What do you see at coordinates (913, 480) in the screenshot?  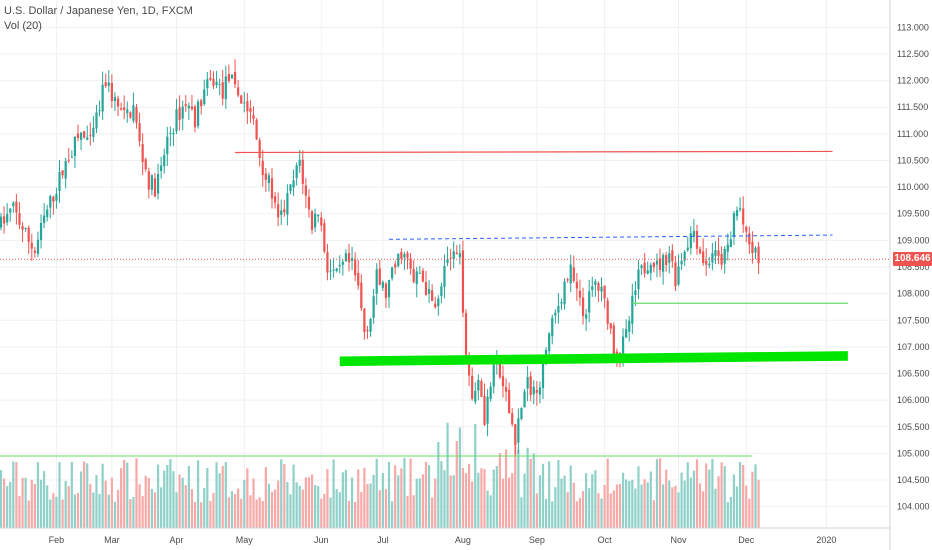 I see `y-tick-label: 104.500` at bounding box center [913, 480].